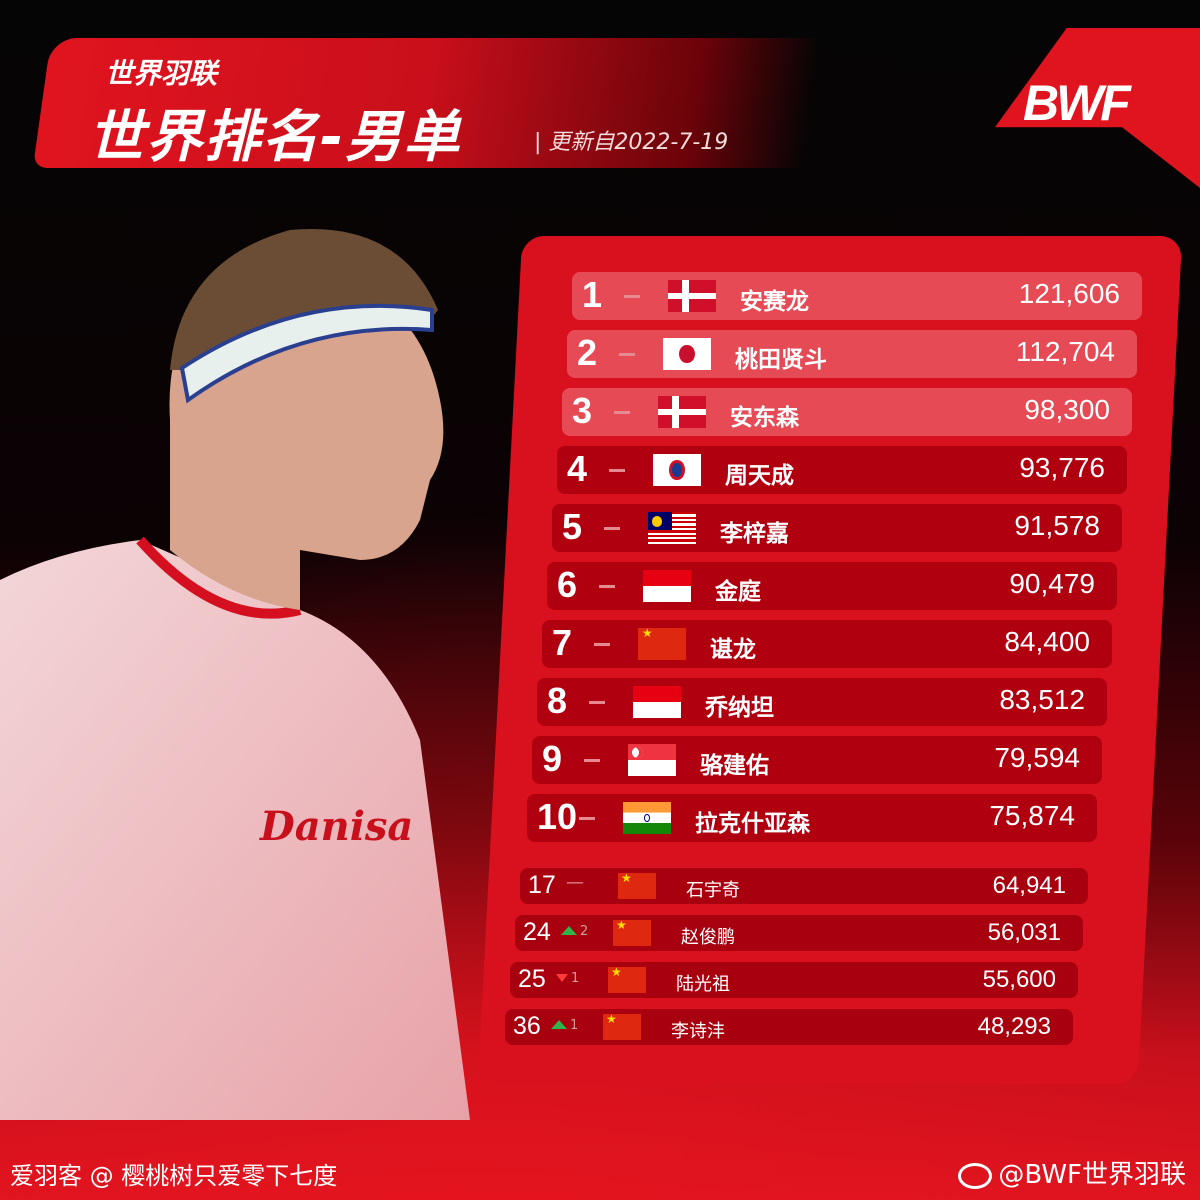  I want to click on rank: 25, so click(532, 979).